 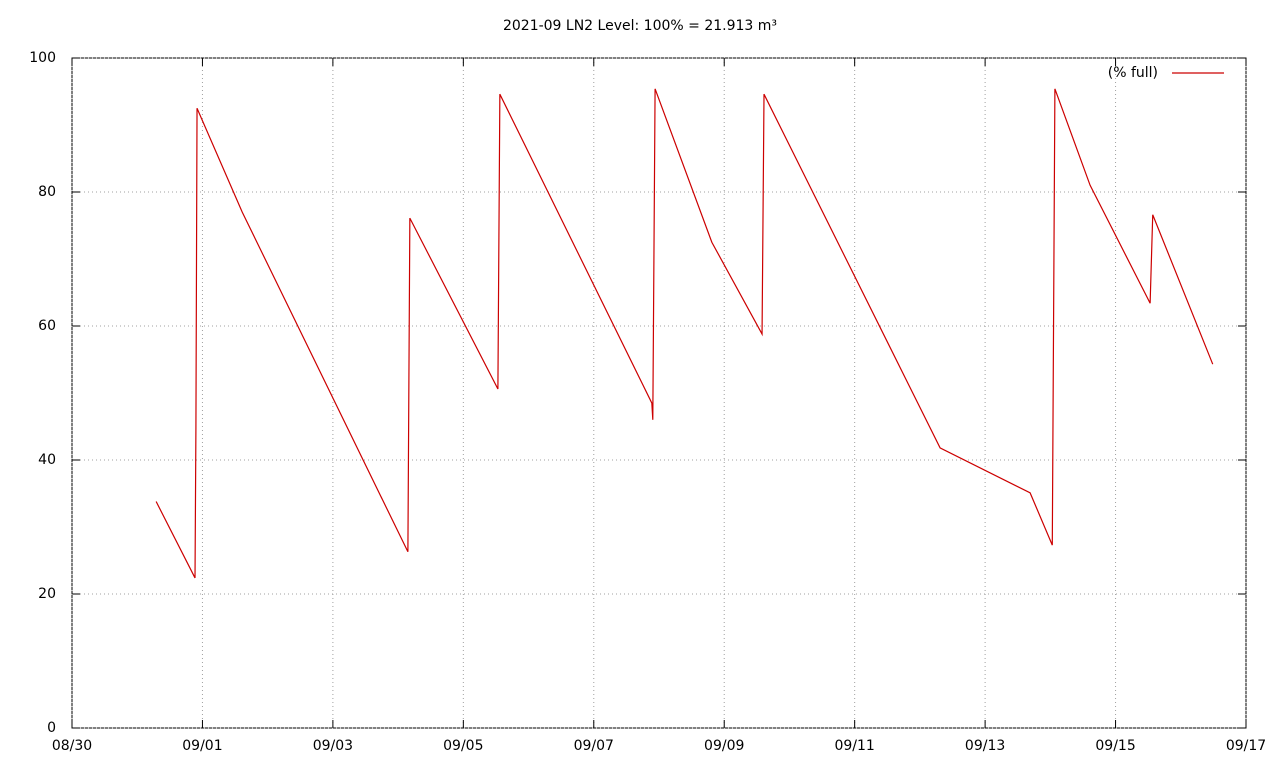 What do you see at coordinates (1246, 746) in the screenshot?
I see `x-tick-label: 09/17` at bounding box center [1246, 746].